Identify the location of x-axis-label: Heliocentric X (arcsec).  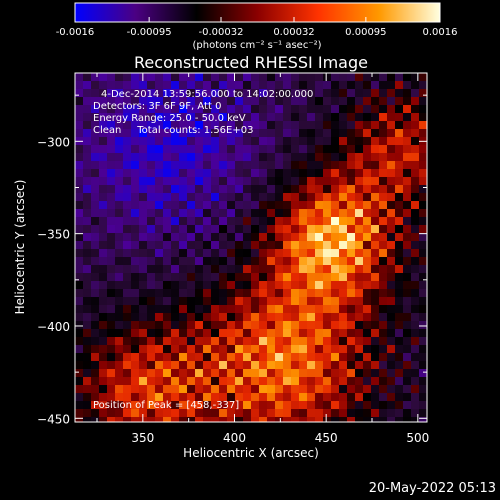
(251, 453).